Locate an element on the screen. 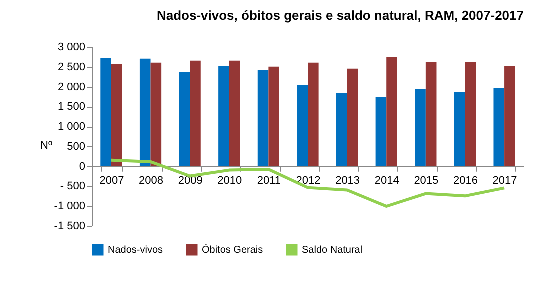 The height and width of the screenshot is (283, 534). y-tick-label: 1 000 is located at coordinates (72, 127).